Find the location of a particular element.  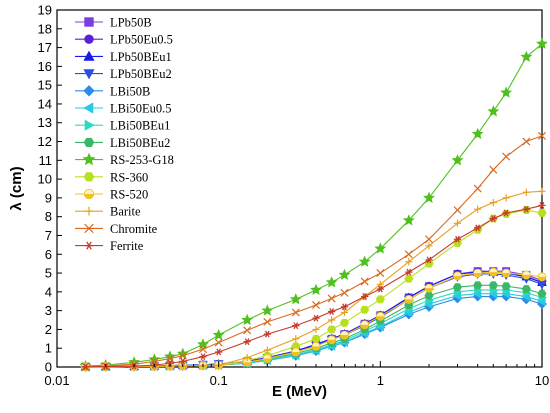

legend-entry: LPb50BEu1 is located at coordinates (123, 57).